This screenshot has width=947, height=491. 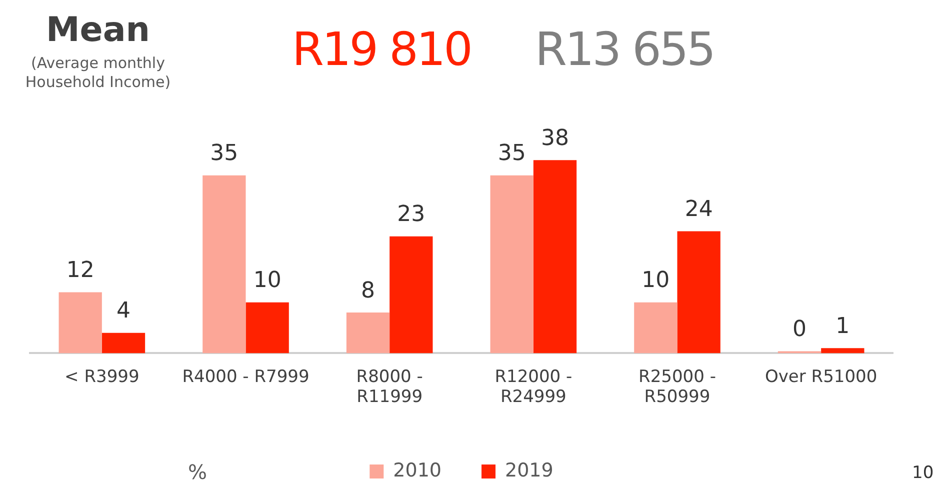 I want to click on data-label: 24, so click(x=698, y=209).